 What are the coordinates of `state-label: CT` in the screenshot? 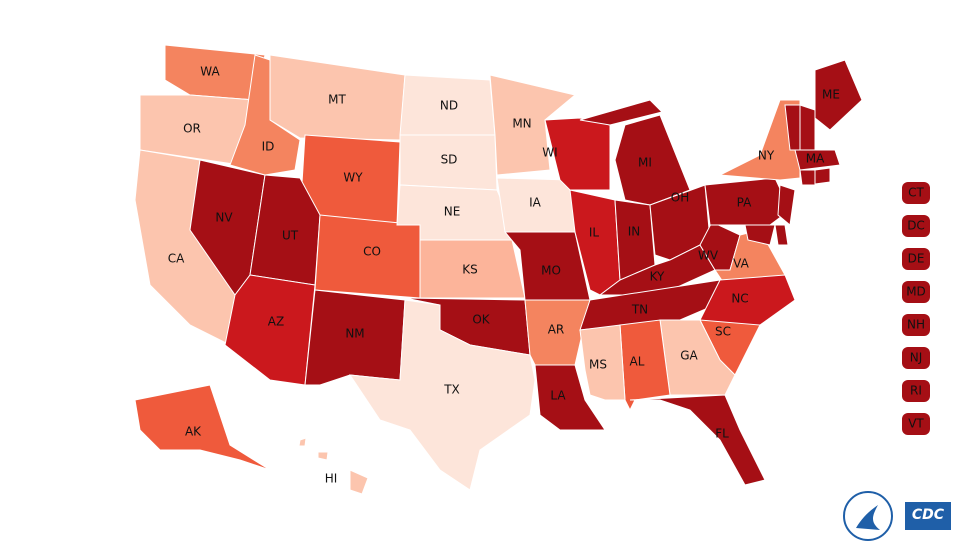 It's located at (916, 193).